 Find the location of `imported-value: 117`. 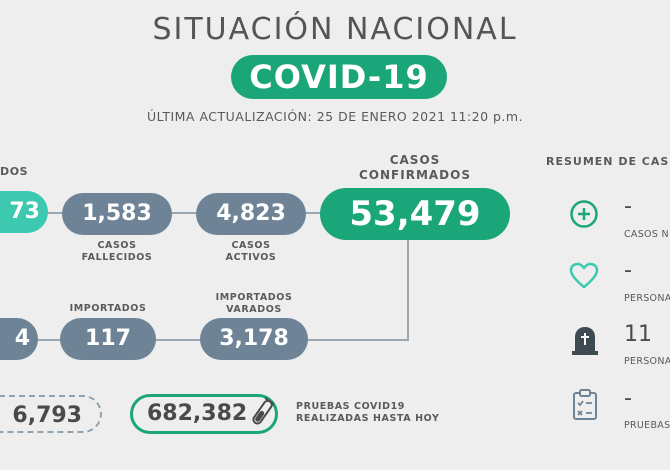

imported-value: 117 is located at coordinates (108, 338).